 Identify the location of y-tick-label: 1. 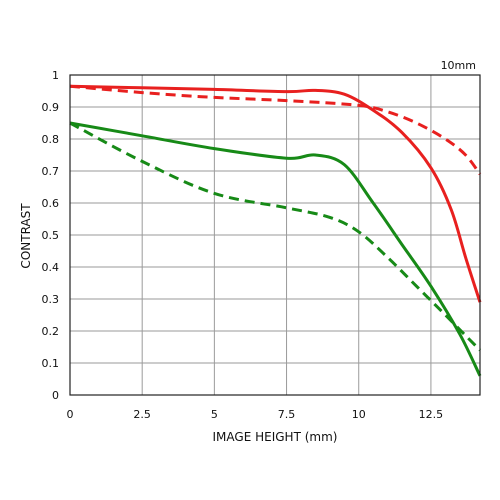
(55, 75).